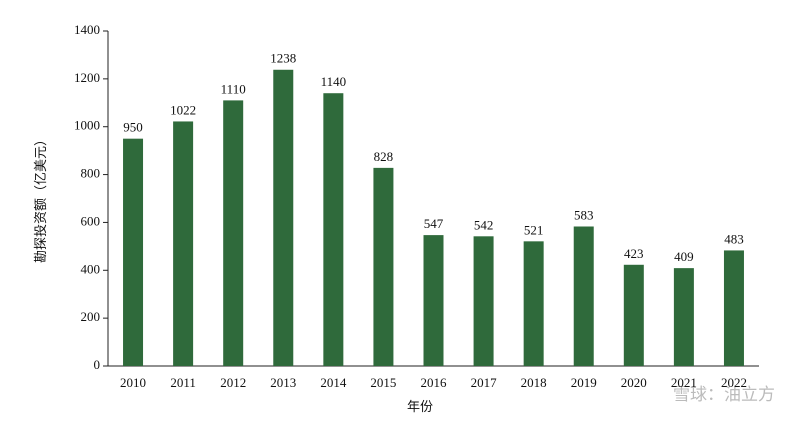 This screenshot has height=421, width=800. What do you see at coordinates (484, 224) in the screenshot?
I see `value-label: 542` at bounding box center [484, 224].